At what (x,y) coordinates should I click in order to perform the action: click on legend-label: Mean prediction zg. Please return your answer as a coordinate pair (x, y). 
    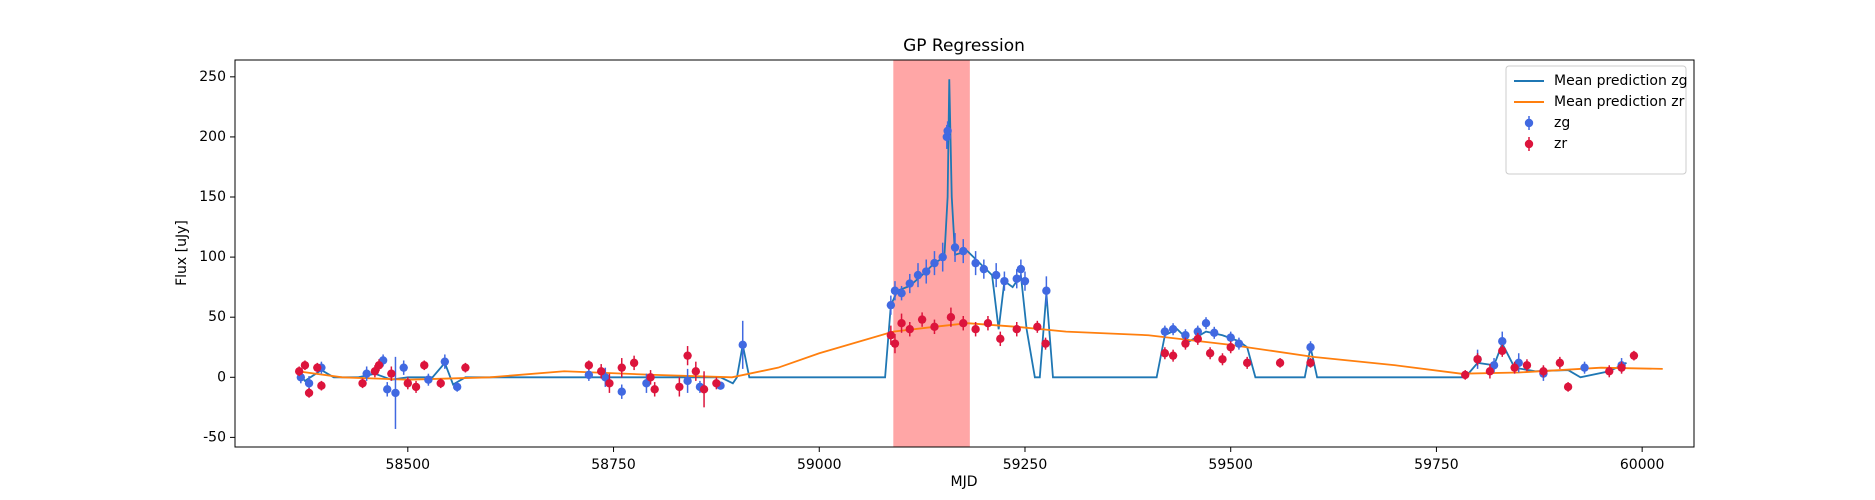
    Looking at the image, I should click on (1621, 81).